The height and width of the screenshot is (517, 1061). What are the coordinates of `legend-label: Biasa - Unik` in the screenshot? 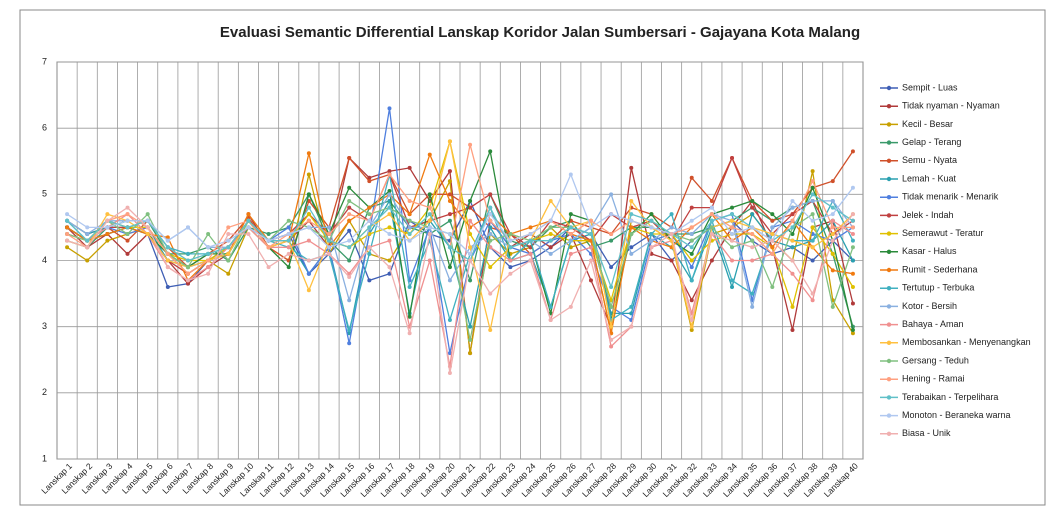 It's located at (926, 433).